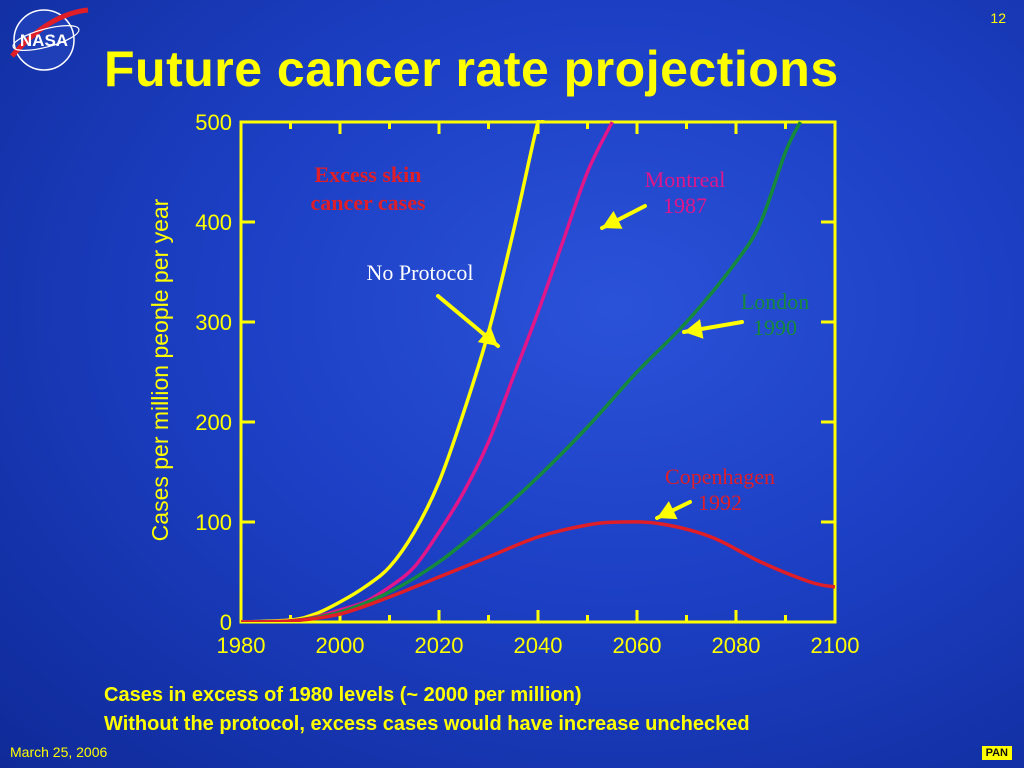  Describe the element at coordinates (439, 645) in the screenshot. I see `x-tick-label: 2020` at that location.